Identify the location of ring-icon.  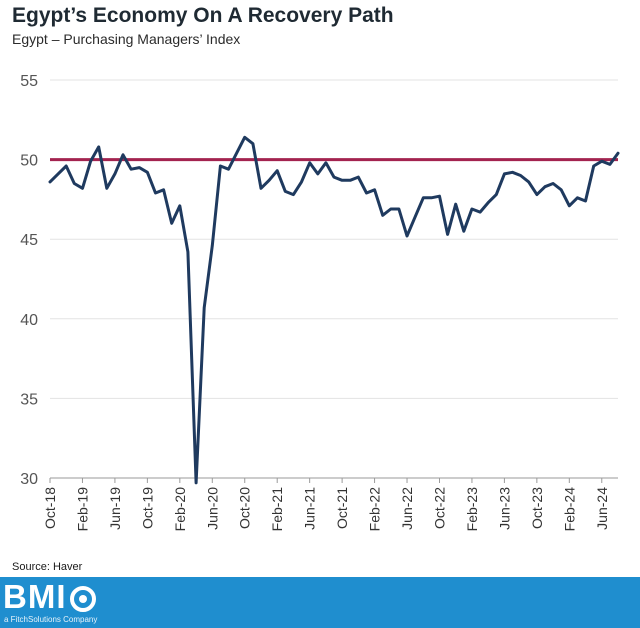
(83, 599).